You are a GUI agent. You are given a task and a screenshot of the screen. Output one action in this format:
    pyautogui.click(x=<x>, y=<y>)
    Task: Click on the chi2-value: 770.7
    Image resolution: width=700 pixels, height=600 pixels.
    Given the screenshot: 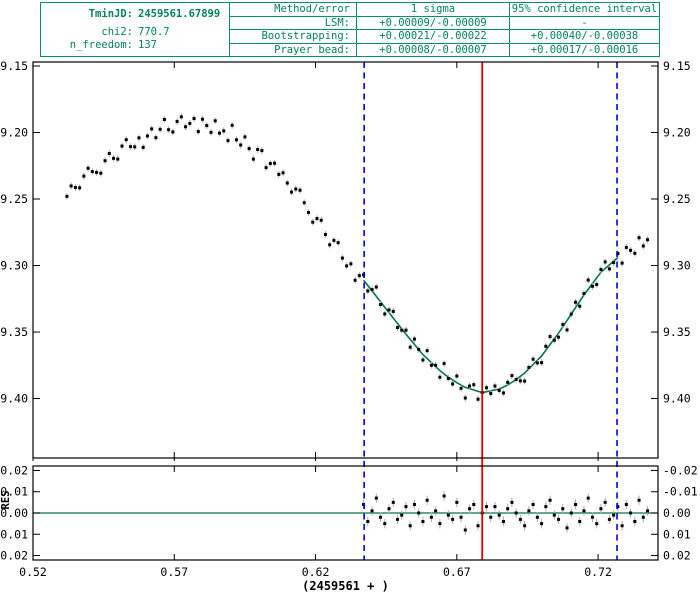 What is the action you would take?
    pyautogui.click(x=154, y=32)
    